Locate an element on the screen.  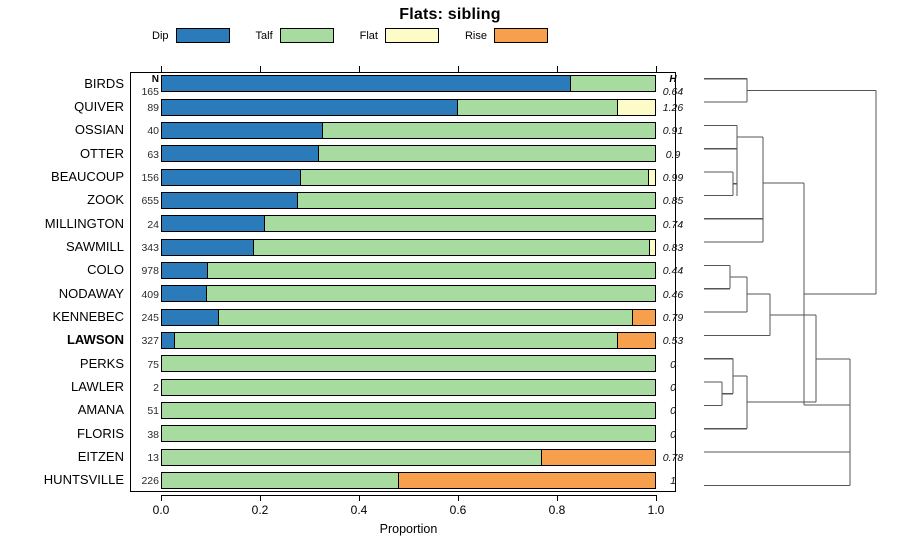
x-axis-label: Proportion is located at coordinates (408, 529).